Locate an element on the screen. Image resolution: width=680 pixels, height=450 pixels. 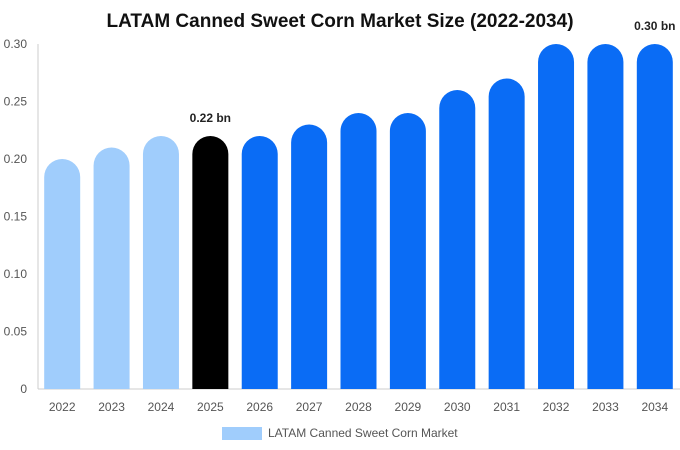
x-tick-label: 2032 is located at coordinates (556, 407).